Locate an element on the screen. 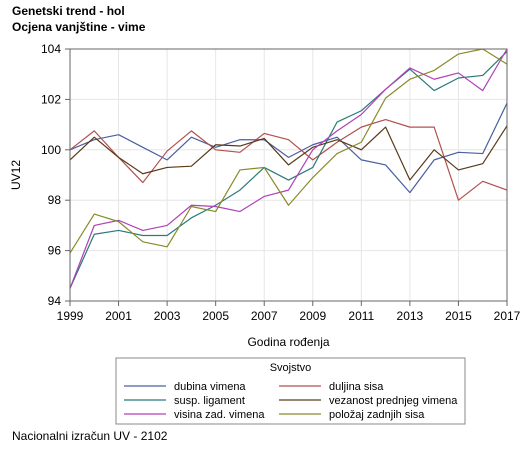  x-tick-label: 2013 is located at coordinates (410, 316).